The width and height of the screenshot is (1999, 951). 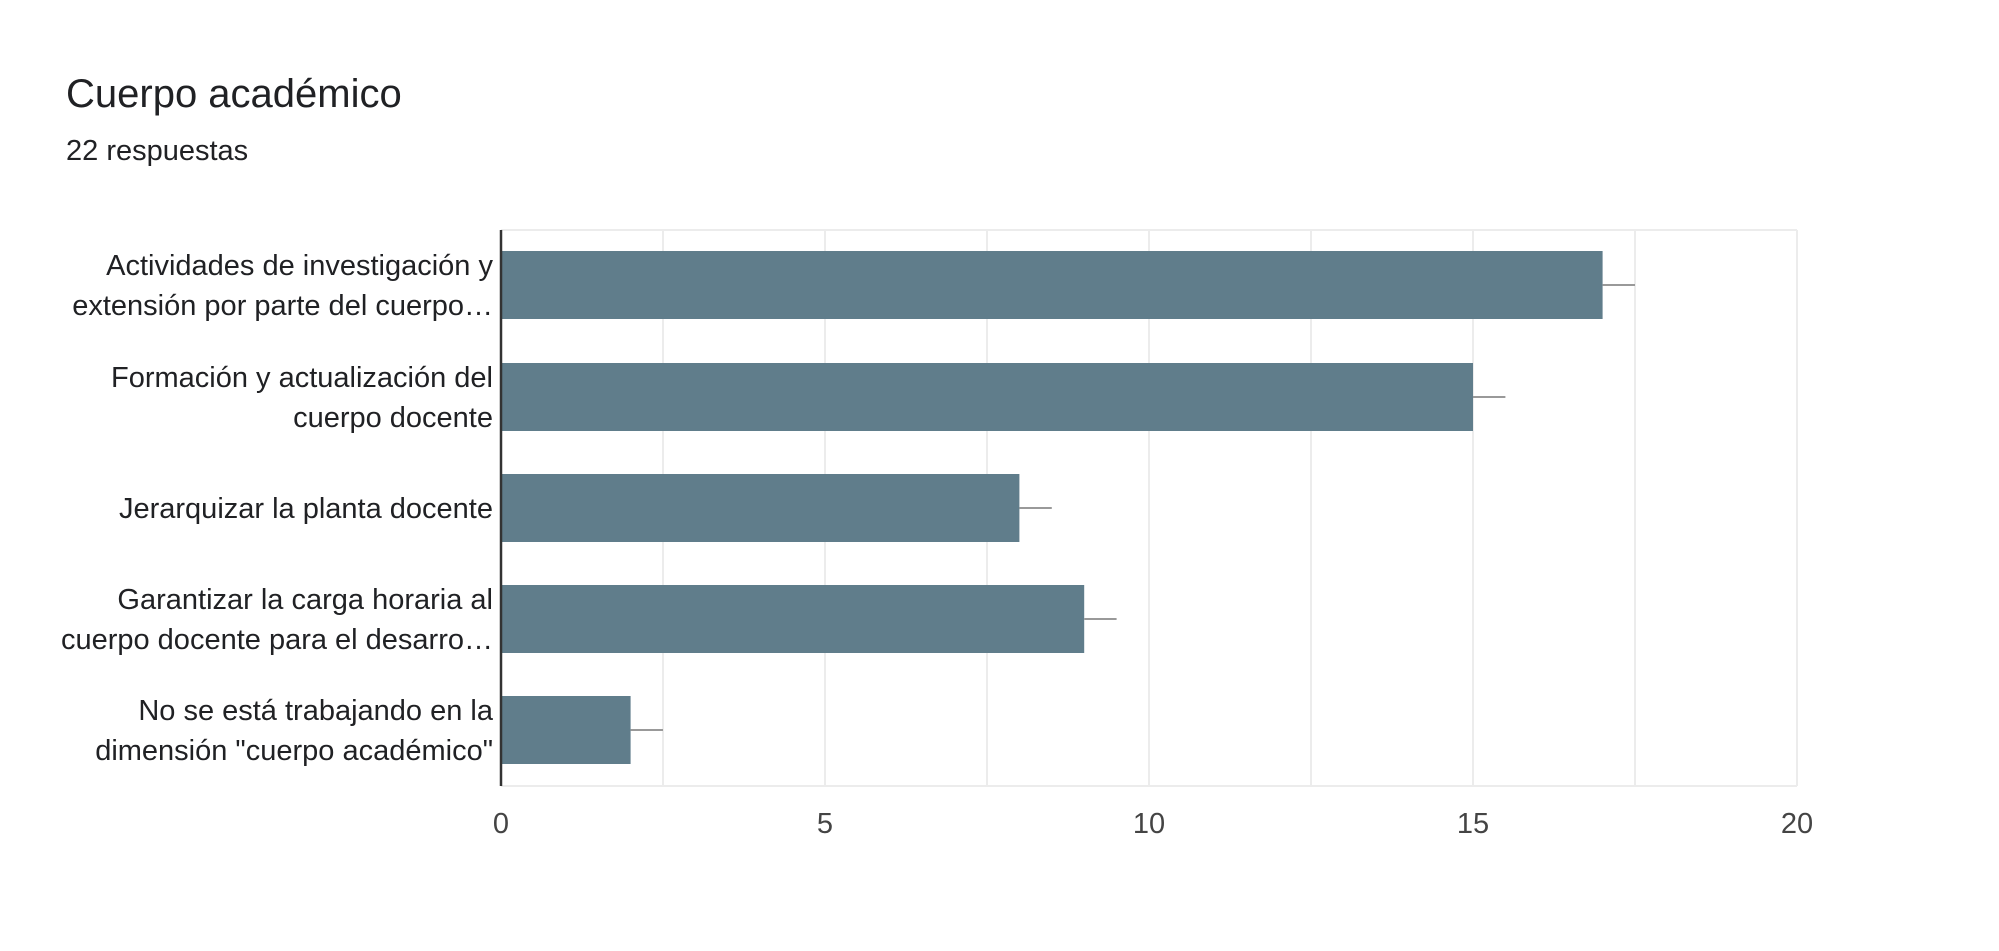 I want to click on chart-title: Cuerpo académico, so click(x=234, y=94).